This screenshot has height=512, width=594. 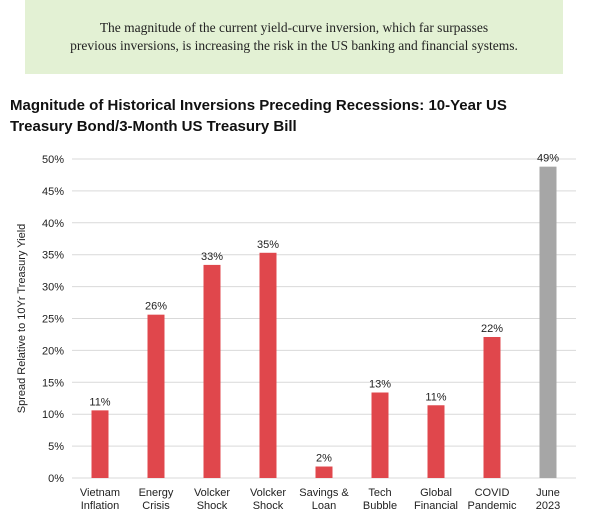 What do you see at coordinates (268, 245) in the screenshot?
I see `data-label: 35%` at bounding box center [268, 245].